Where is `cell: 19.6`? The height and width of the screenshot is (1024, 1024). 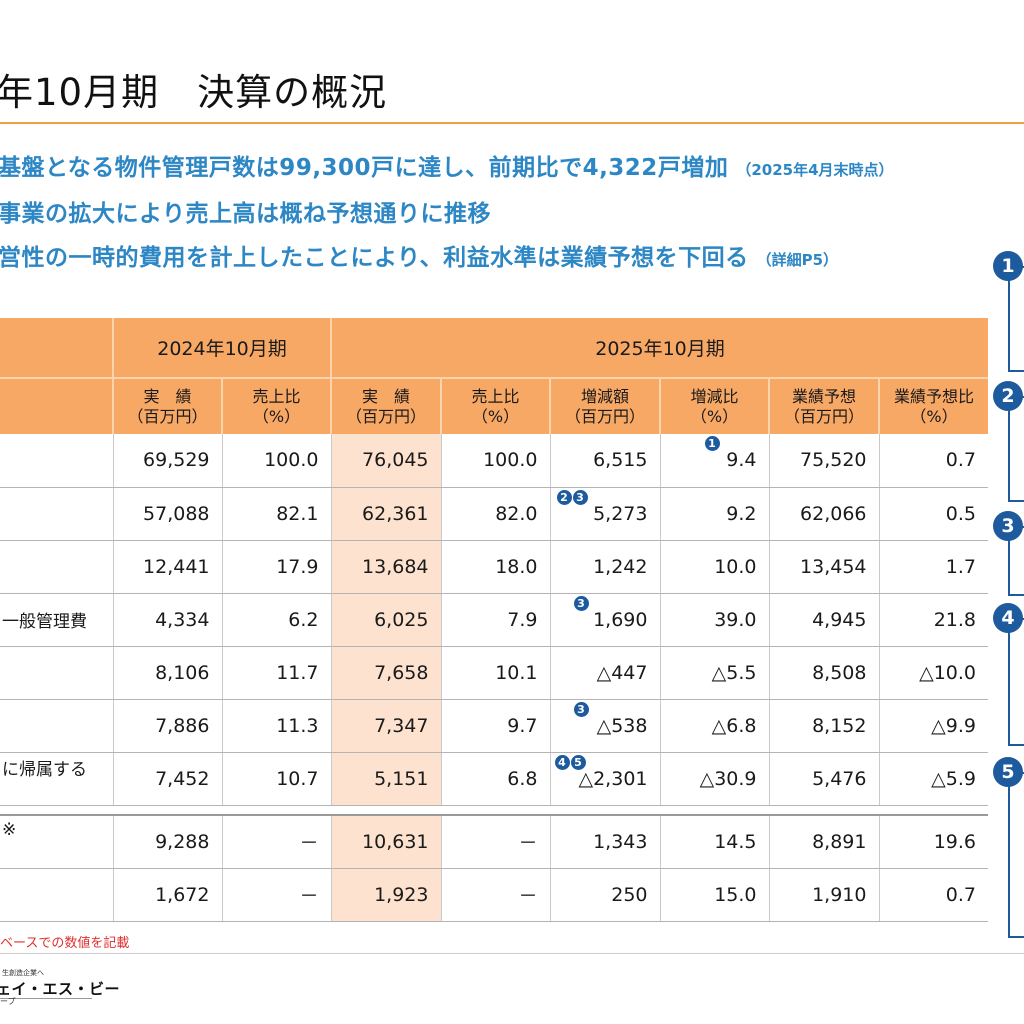 cell: 19.6 is located at coordinates (933, 842).